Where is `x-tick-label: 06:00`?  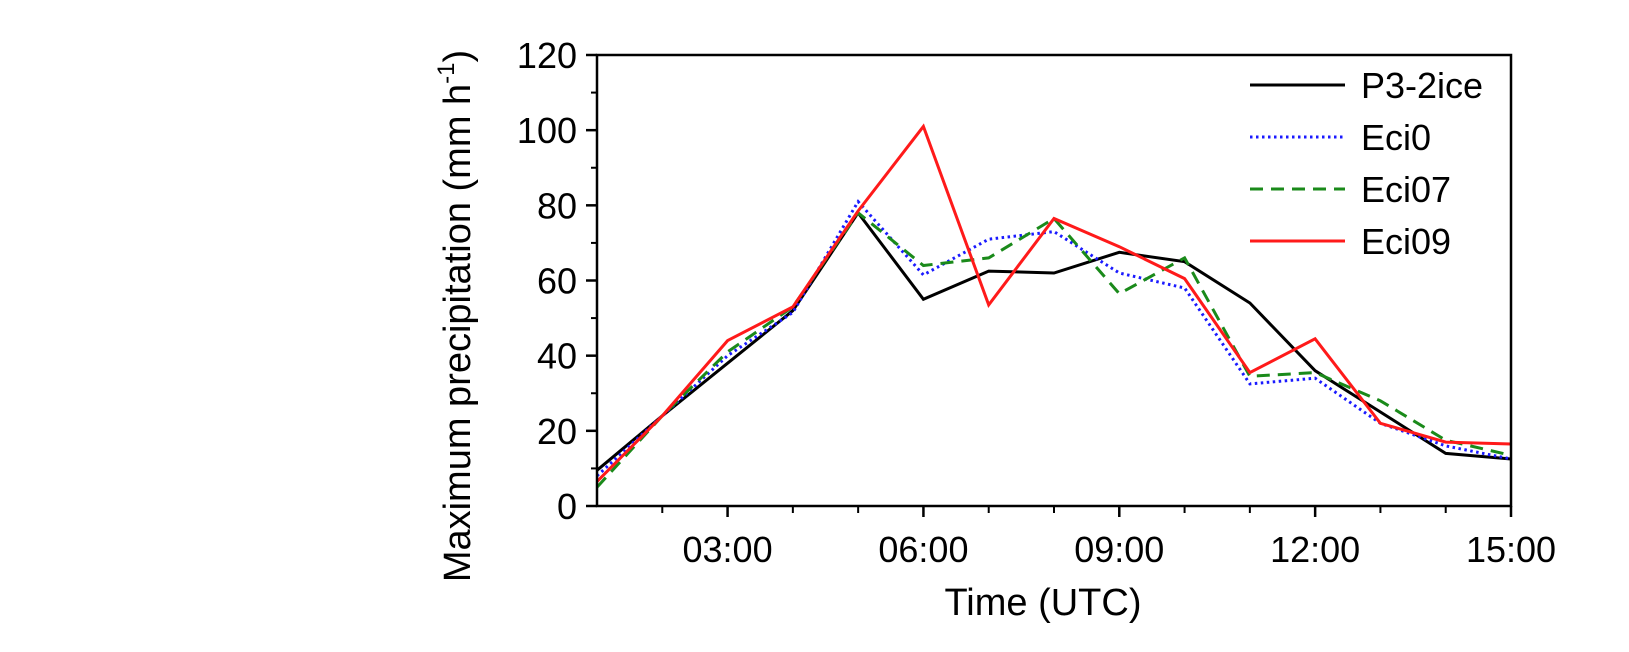
x-tick-label: 06:00 is located at coordinates (923, 549).